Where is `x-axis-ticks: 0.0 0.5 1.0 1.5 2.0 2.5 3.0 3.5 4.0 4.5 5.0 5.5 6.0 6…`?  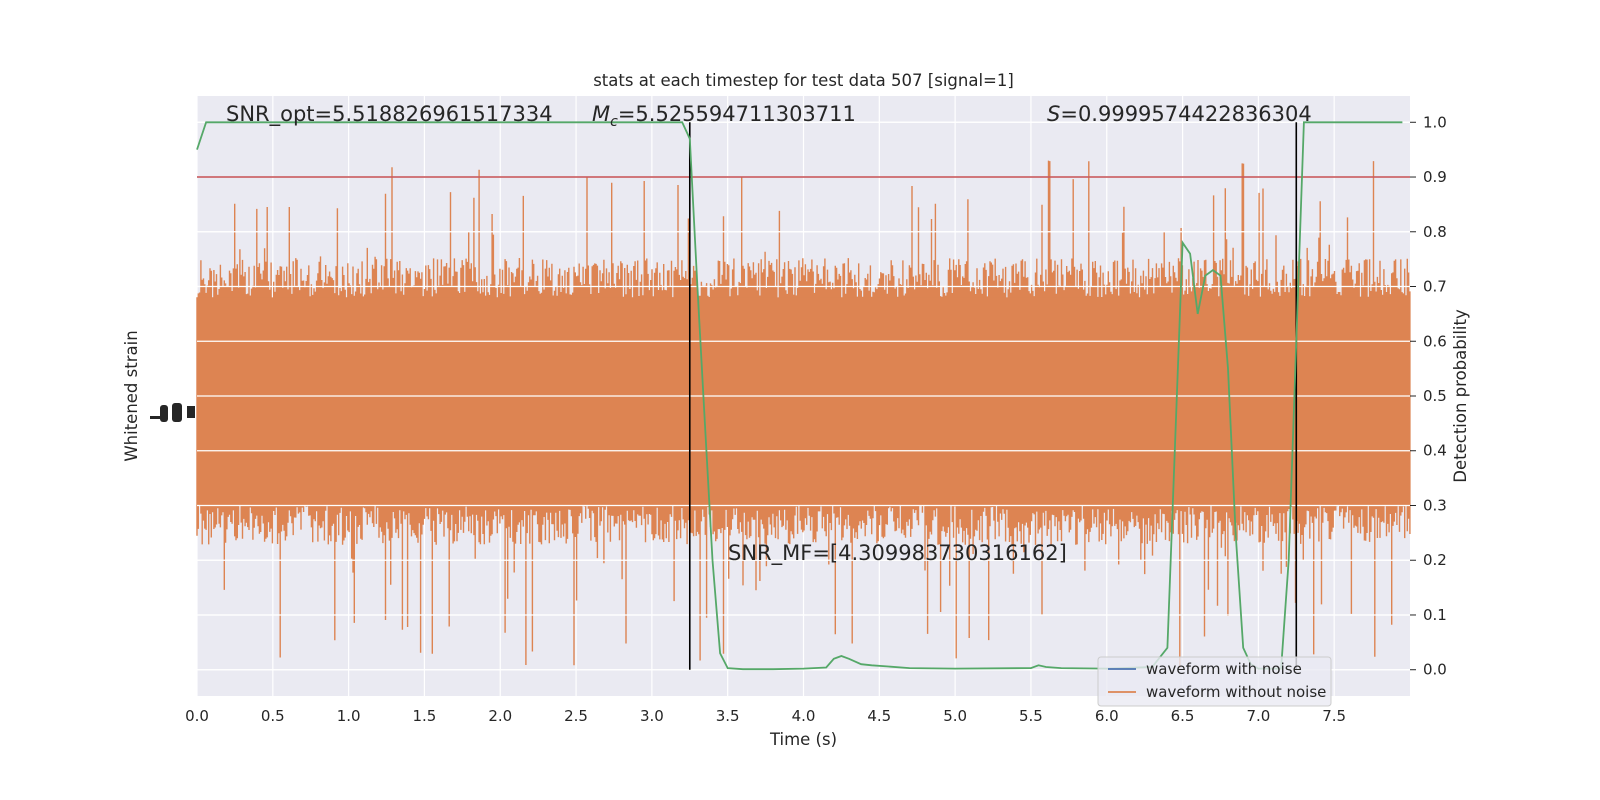
x-axis-ticks: 0.0 0.5 1.0 1.5 2.0 2.5 3.0 3.5 4.0 4.5 5.0 5.5 6.0 6… is located at coordinates (765, 716).